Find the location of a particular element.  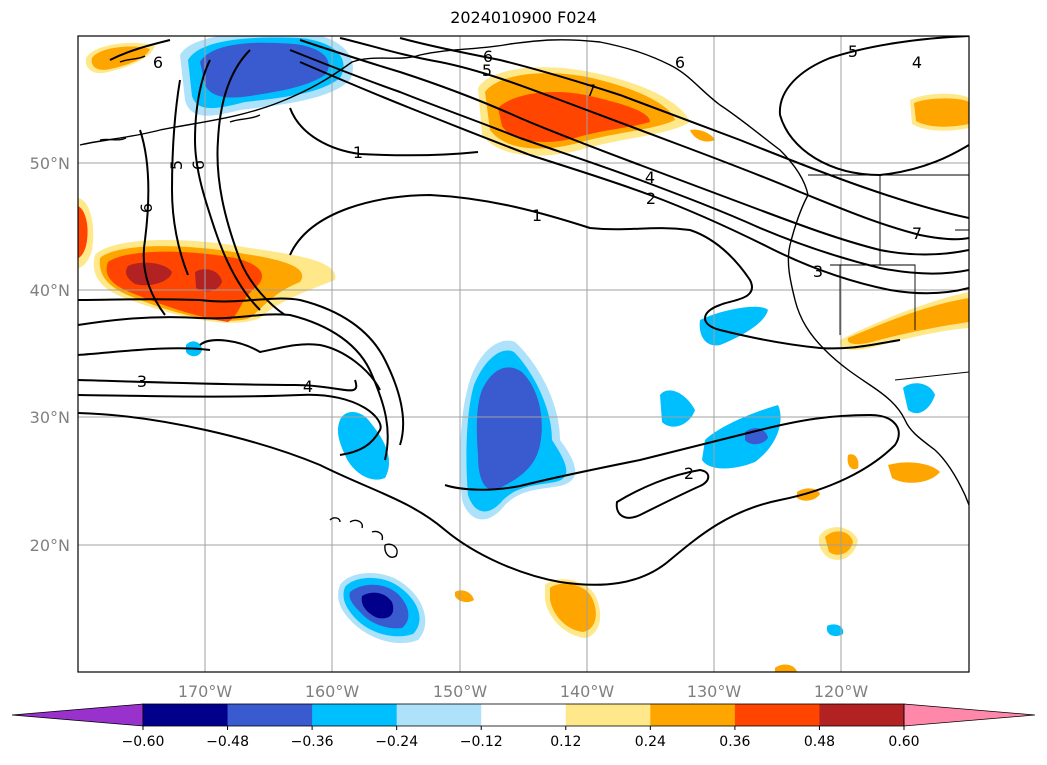

lat-tick-label: 40°N is located at coordinates (50, 290).